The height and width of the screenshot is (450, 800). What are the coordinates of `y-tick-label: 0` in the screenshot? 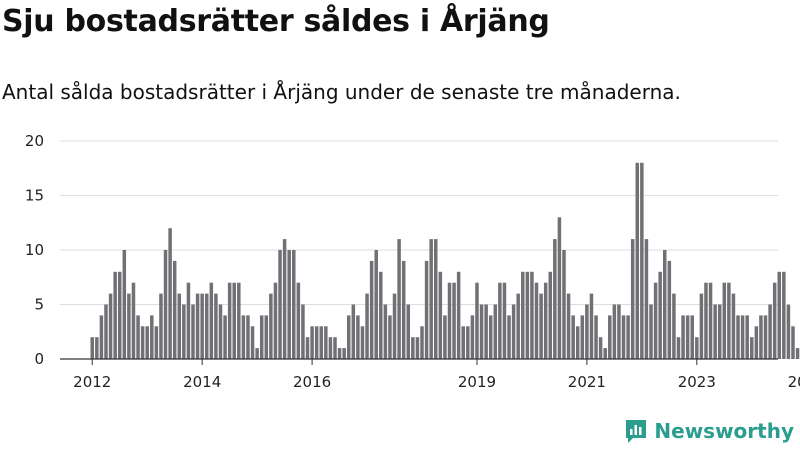 It's located at (39, 359).